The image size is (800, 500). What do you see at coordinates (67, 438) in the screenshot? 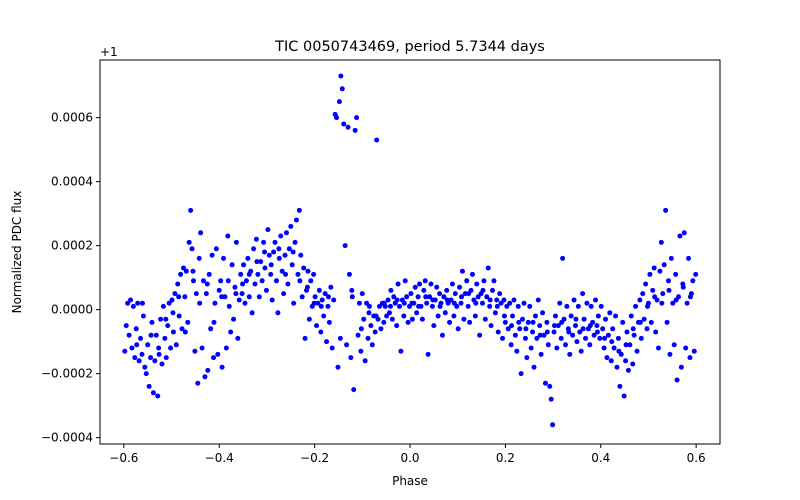
I see `y-tick-label: −0.0004` at bounding box center [67, 438].